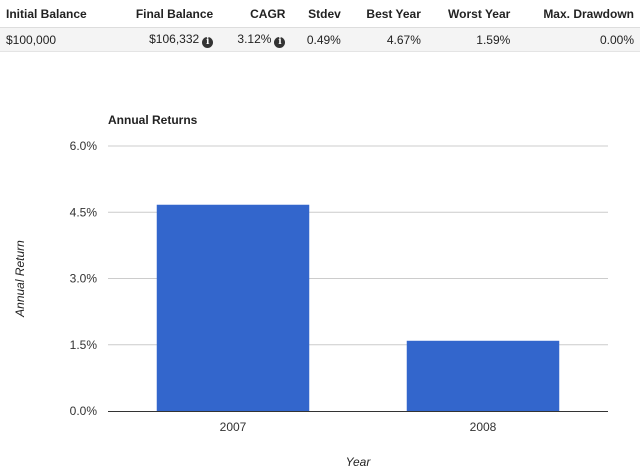 This screenshot has width=640, height=471. What do you see at coordinates (84, 411) in the screenshot?
I see `y-tick-label: 0.0%` at bounding box center [84, 411].